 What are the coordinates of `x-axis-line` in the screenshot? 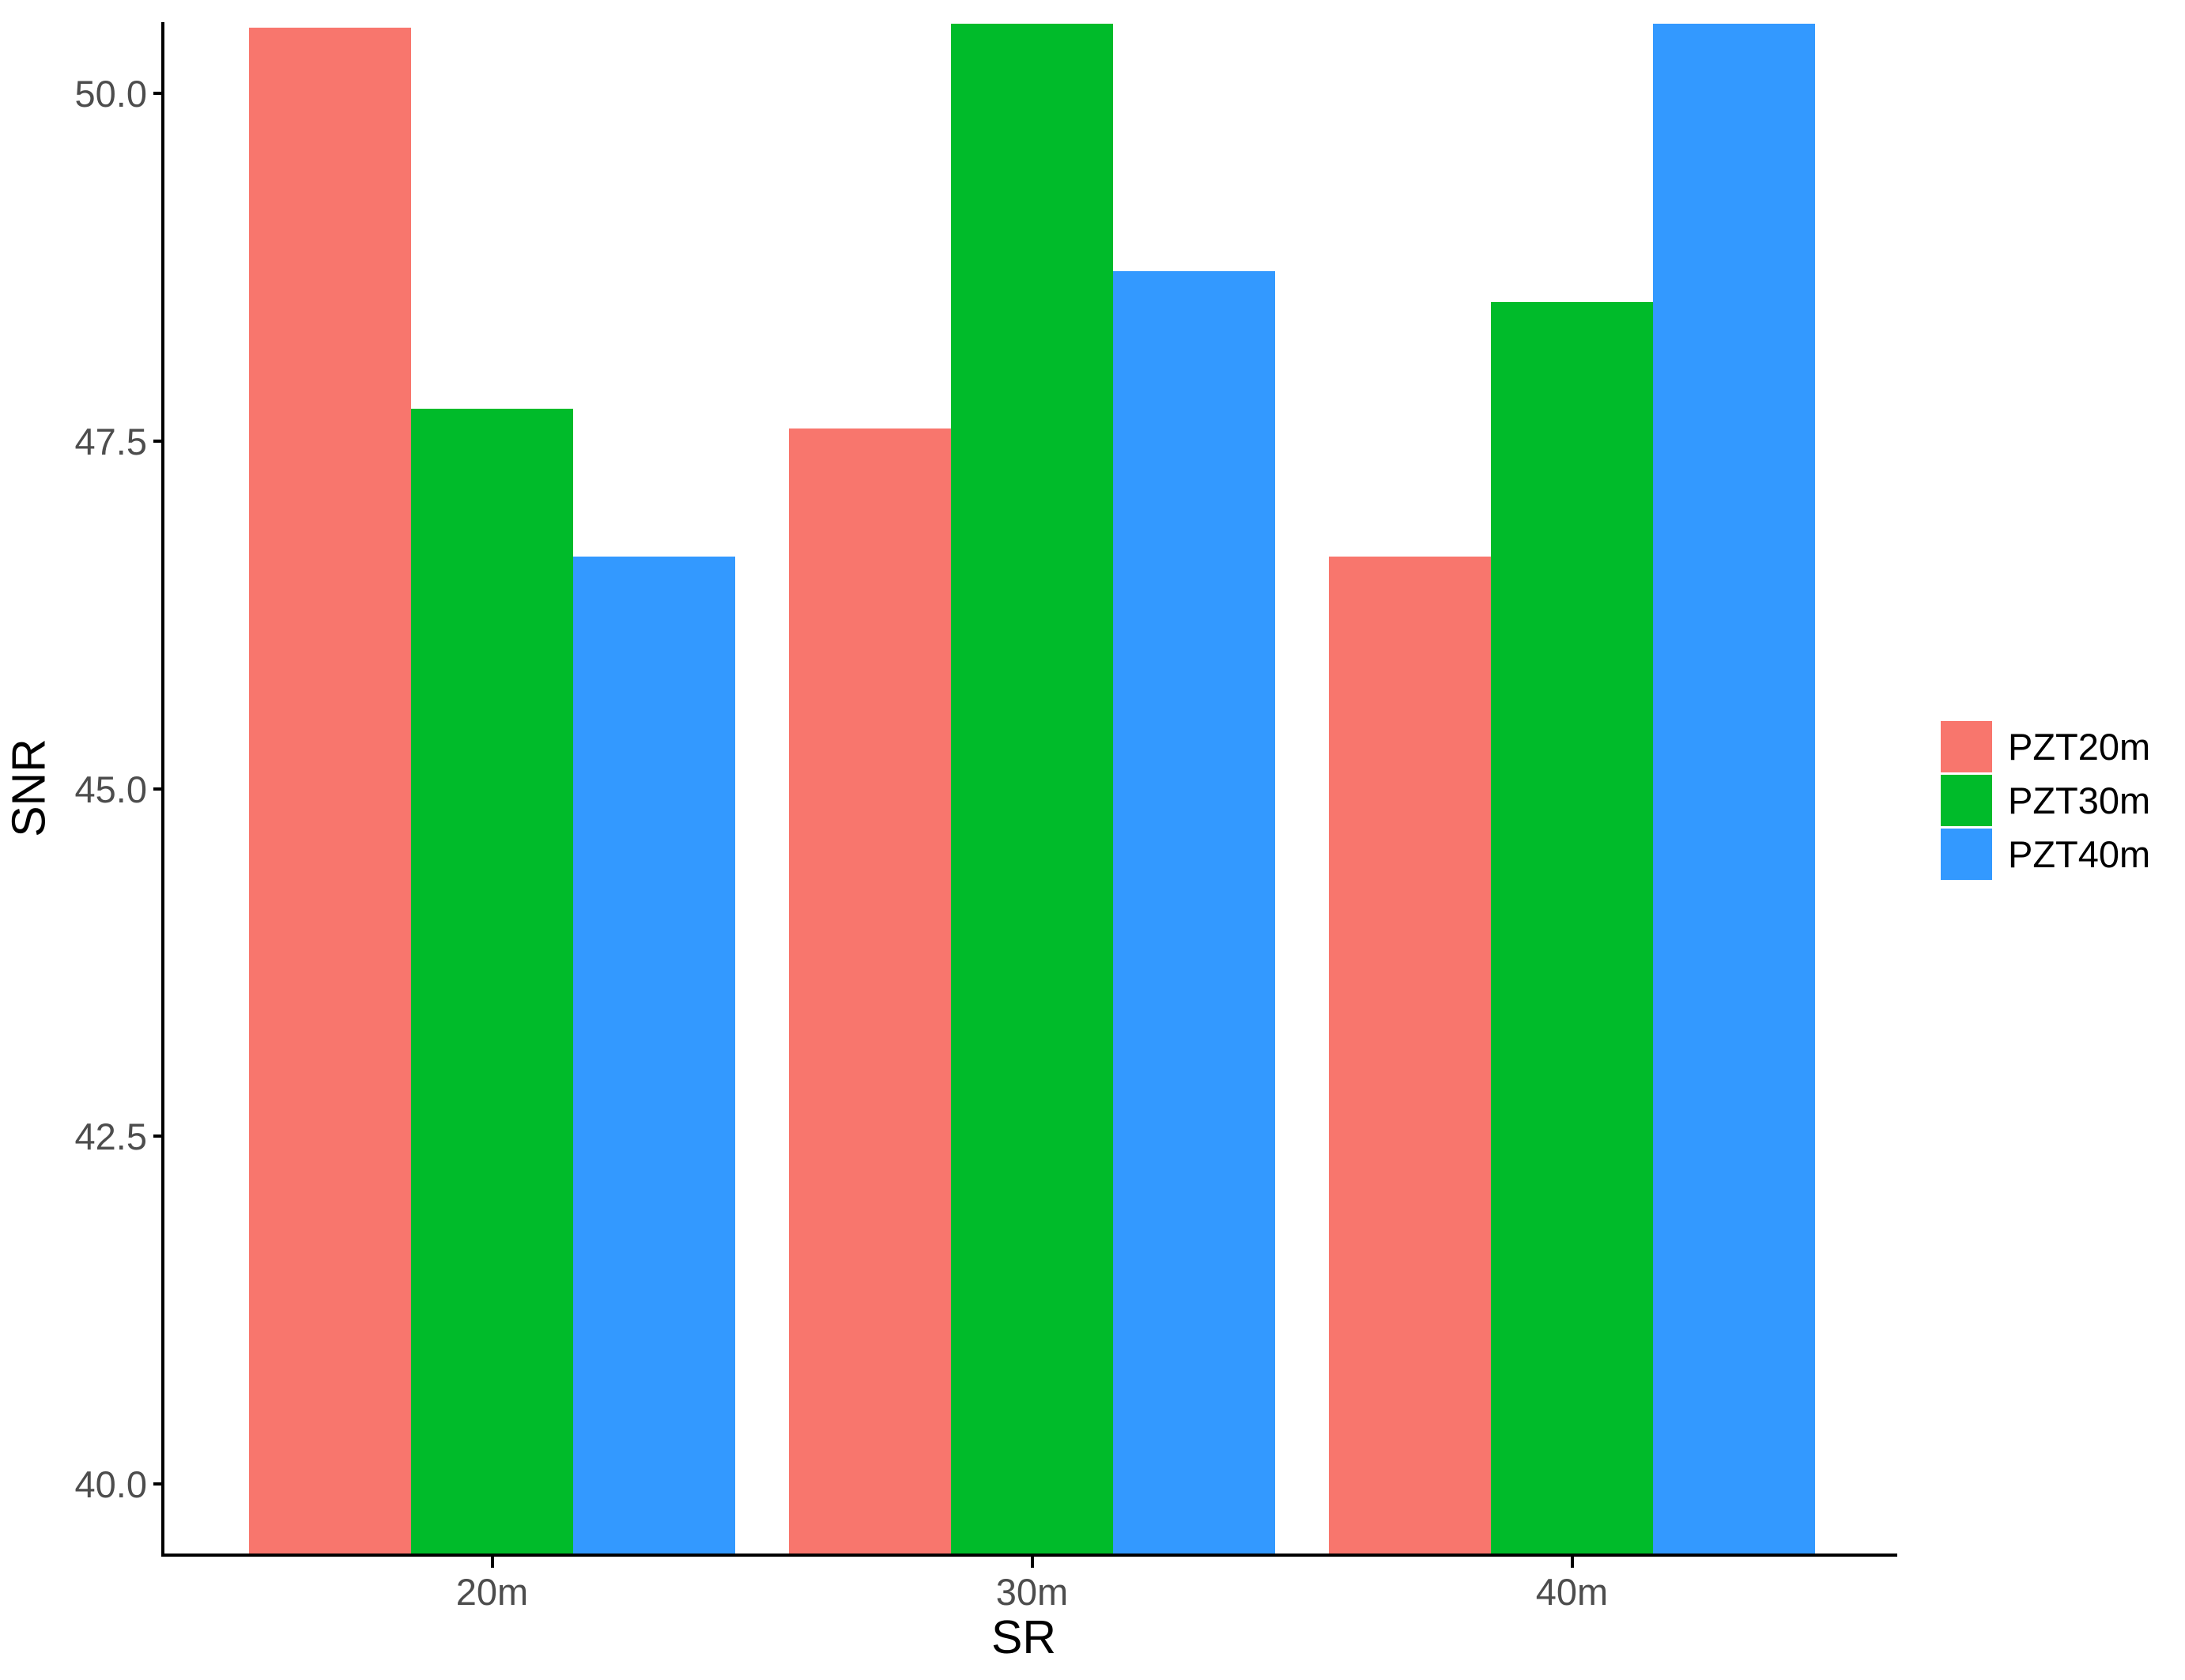 It's located at (1029, 1555).